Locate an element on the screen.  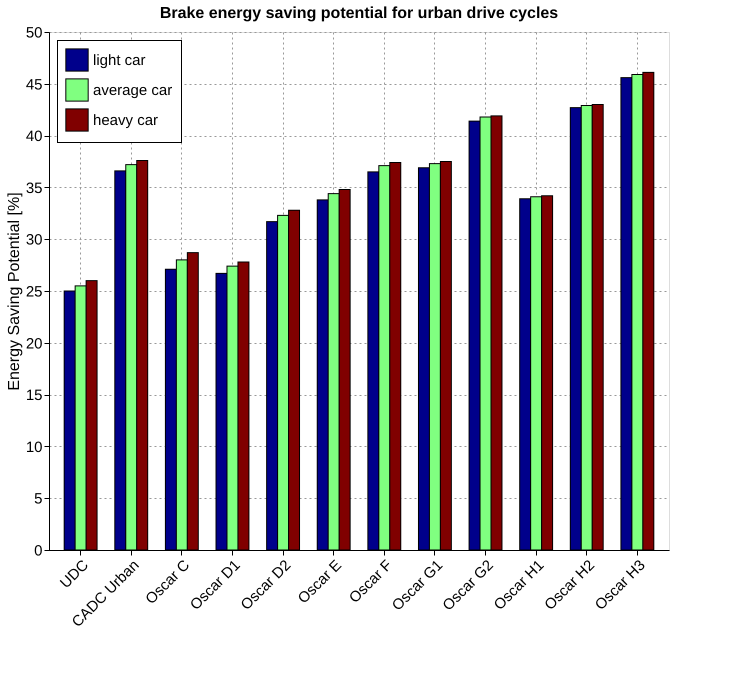
y-tick-label: 50 is located at coordinates (34, 33).